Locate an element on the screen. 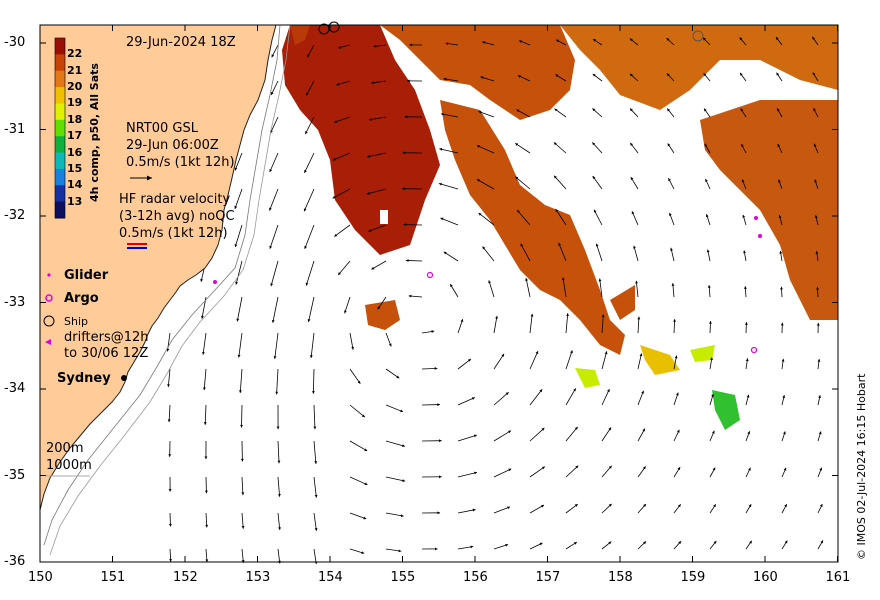 This screenshot has width=880, height=600. lon-tick-label: 159 is located at coordinates (693, 577).